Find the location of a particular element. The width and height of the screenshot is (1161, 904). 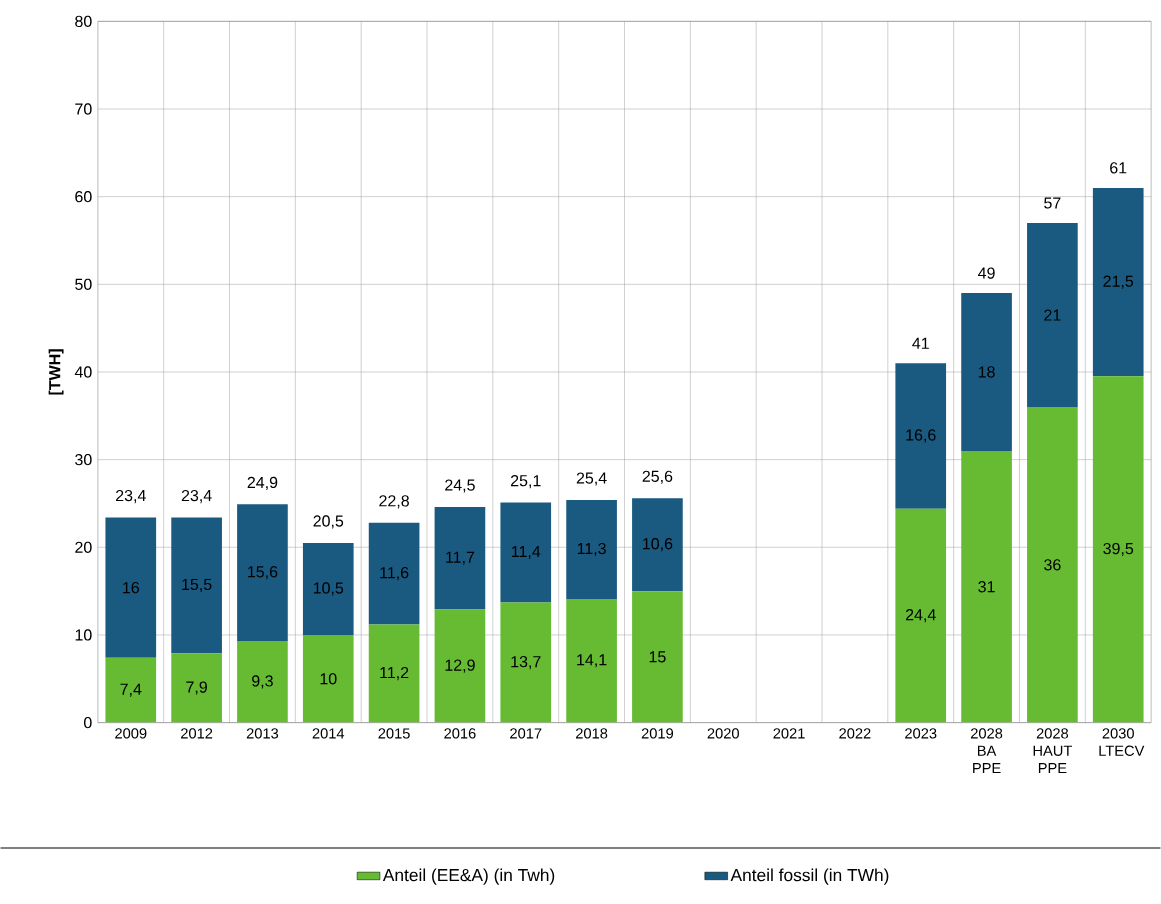

data-label: 16,6 is located at coordinates (921, 436).